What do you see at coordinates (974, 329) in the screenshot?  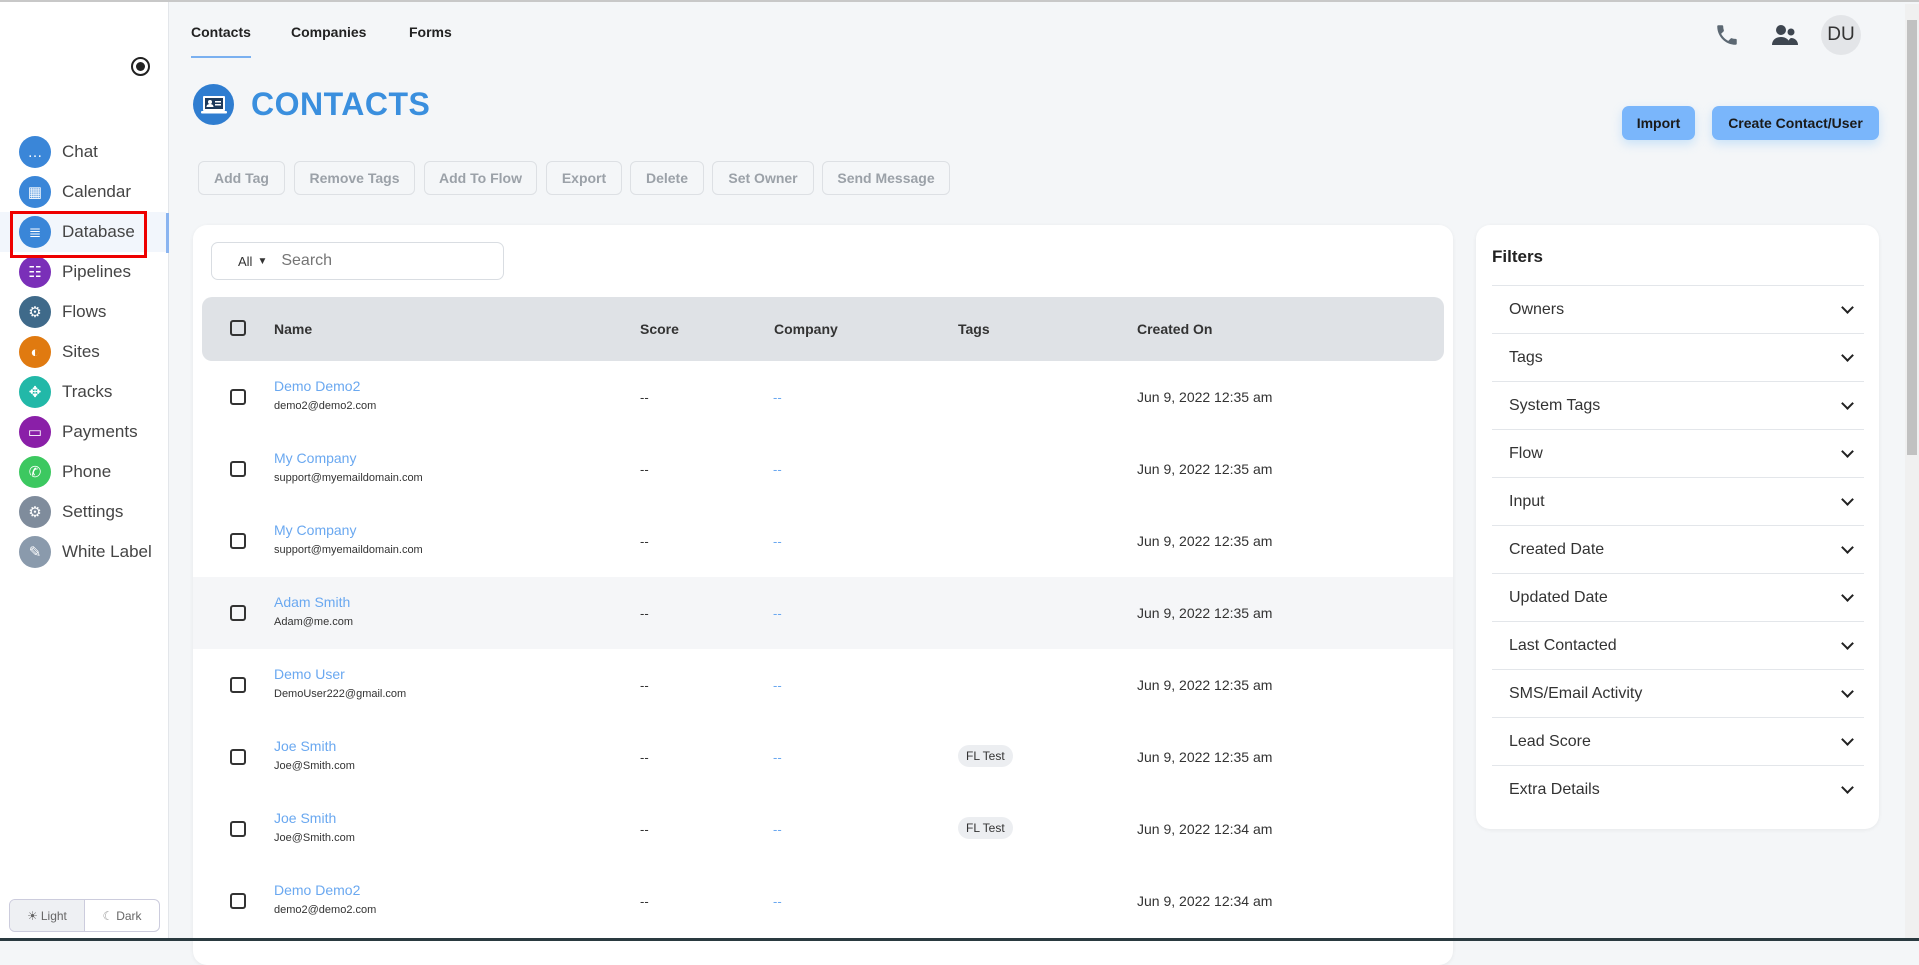 I see `column-tags: Tags` at bounding box center [974, 329].